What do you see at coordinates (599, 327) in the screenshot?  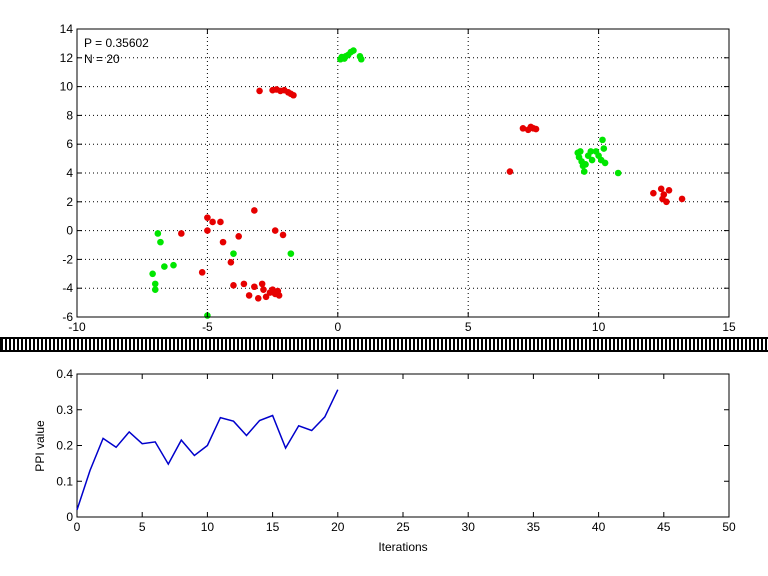 I see `scatter-xtick-label: 10` at bounding box center [599, 327].